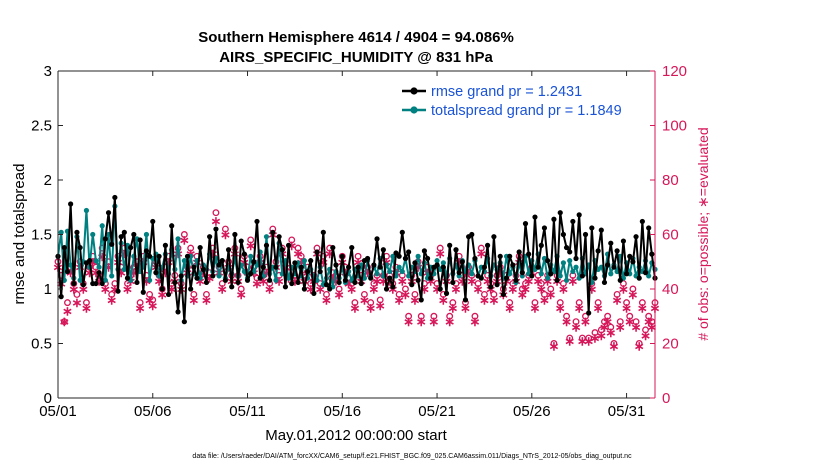 This screenshot has width=830, height=470. I want to click on x-tick-label: 05/01, so click(58, 411).